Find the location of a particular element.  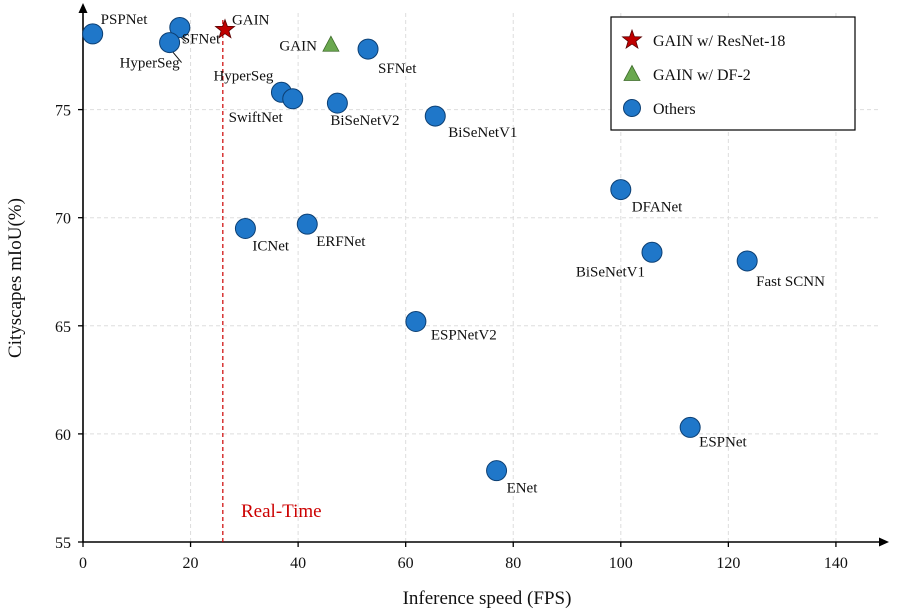

triangle-data-point is located at coordinates (331, 43).